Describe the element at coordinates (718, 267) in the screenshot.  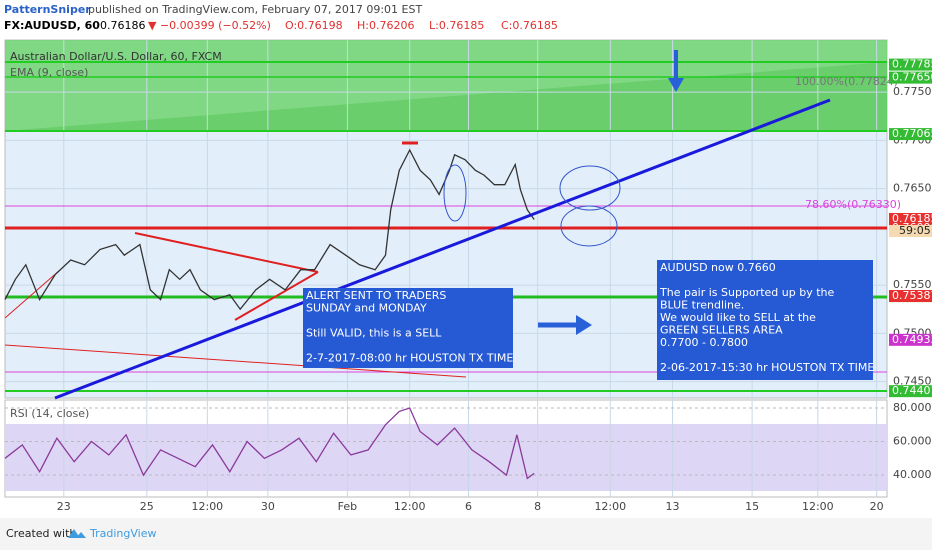
I see `note-line: AUDUSD now 0.7660` at that location.